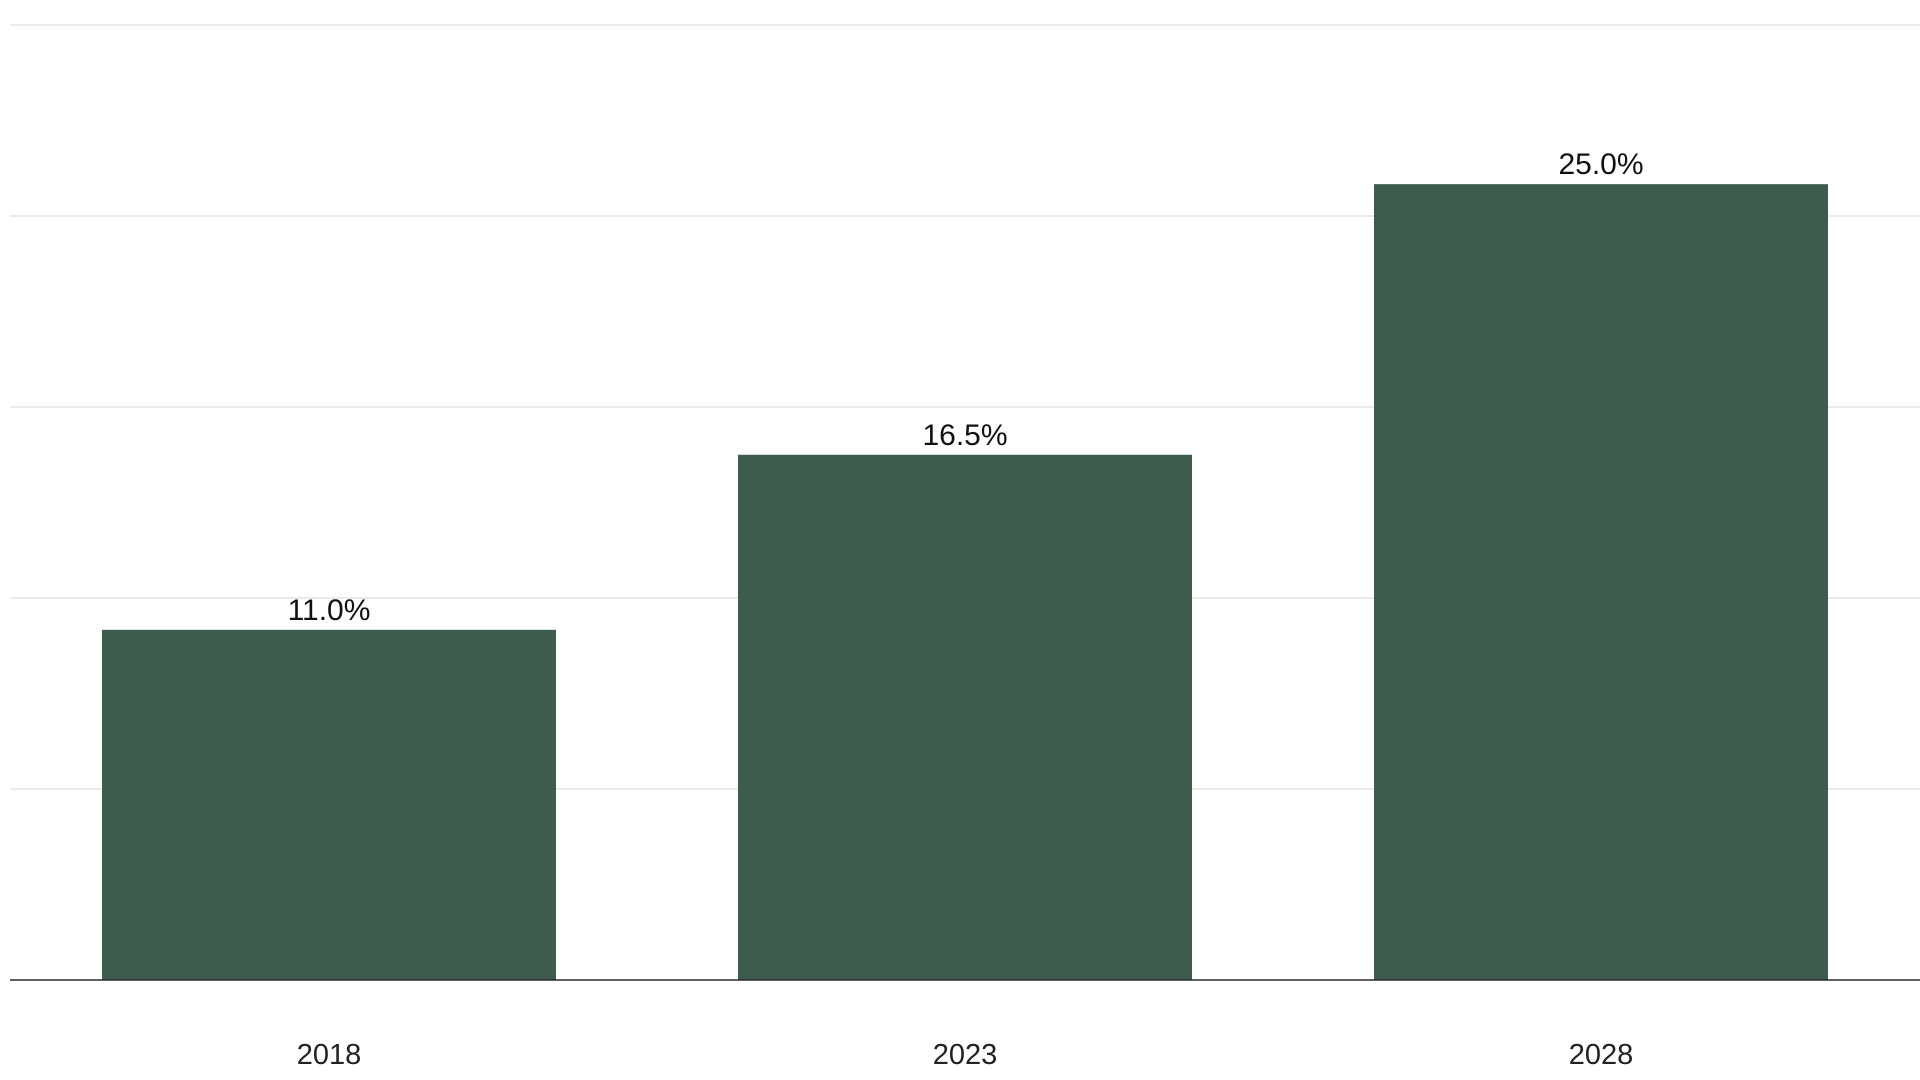 This screenshot has width=1920, height=1080. What do you see at coordinates (329, 804) in the screenshot?
I see `bar-2018` at bounding box center [329, 804].